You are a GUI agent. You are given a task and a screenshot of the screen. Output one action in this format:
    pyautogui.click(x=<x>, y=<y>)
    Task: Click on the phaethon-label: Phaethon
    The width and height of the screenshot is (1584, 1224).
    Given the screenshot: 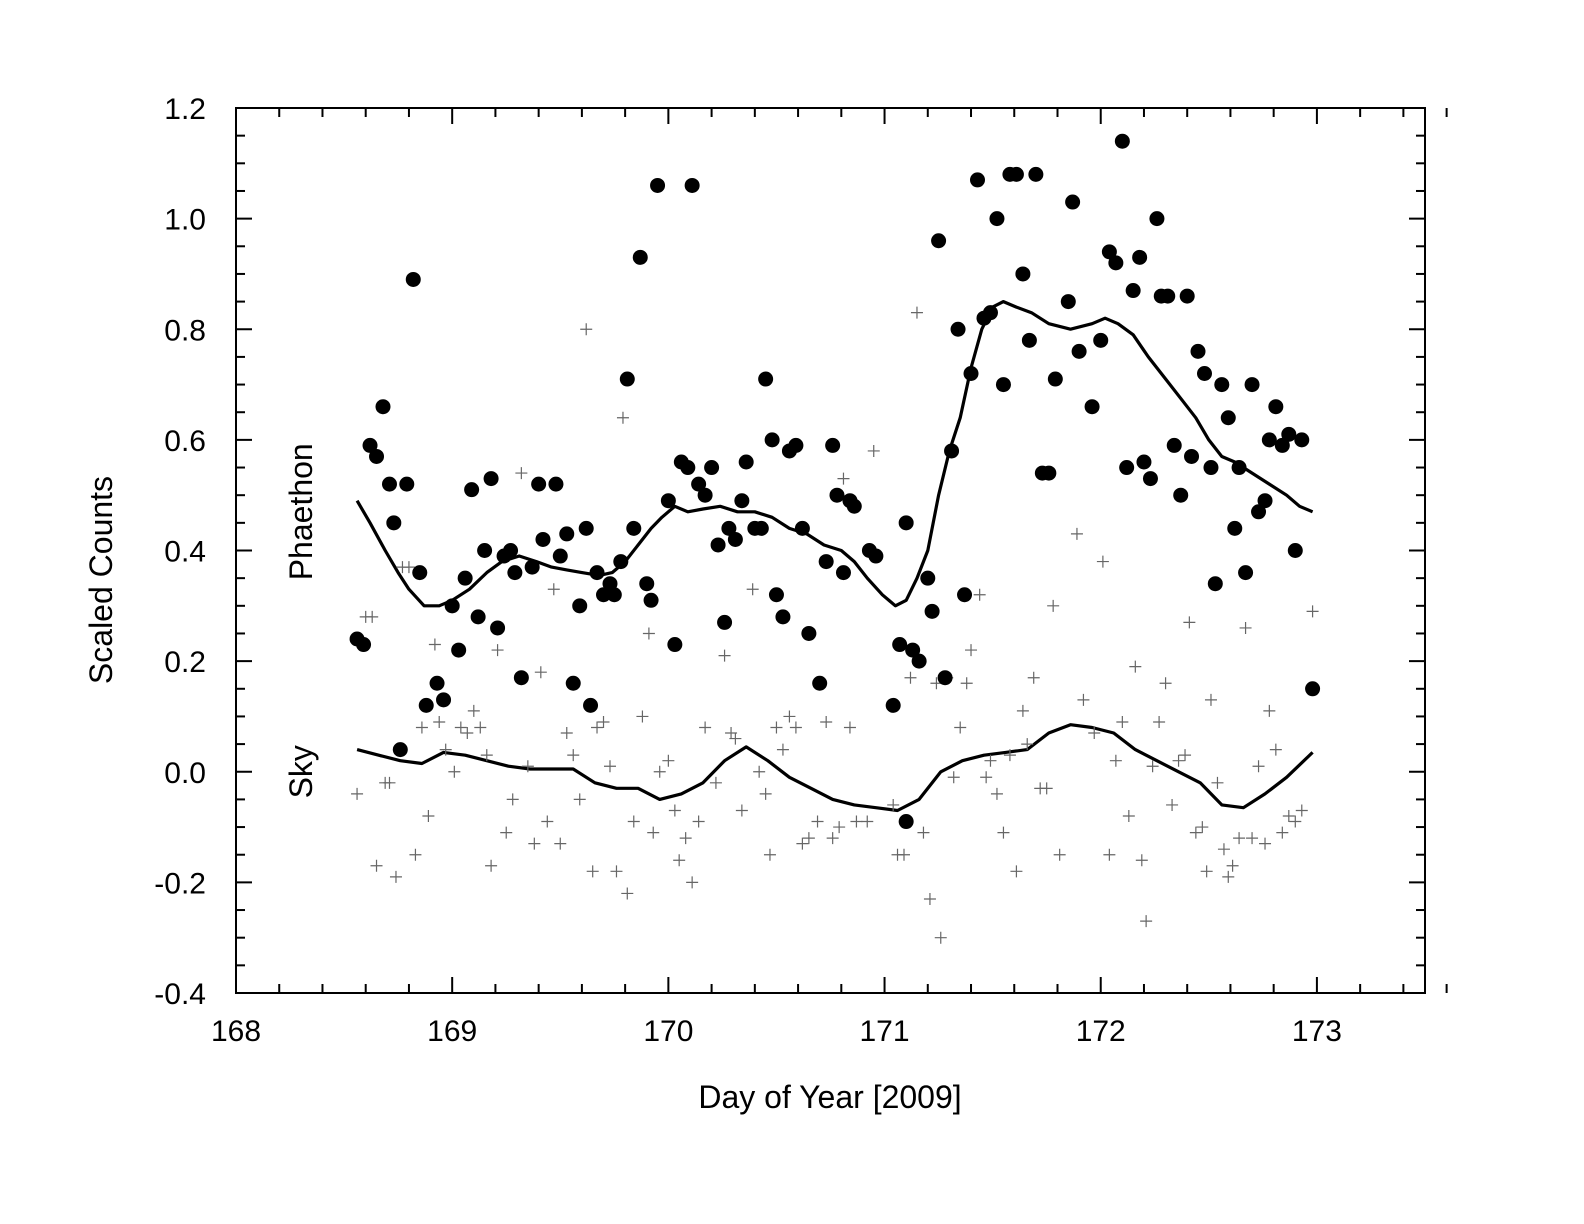 What is the action you would take?
    pyautogui.click(x=301, y=511)
    